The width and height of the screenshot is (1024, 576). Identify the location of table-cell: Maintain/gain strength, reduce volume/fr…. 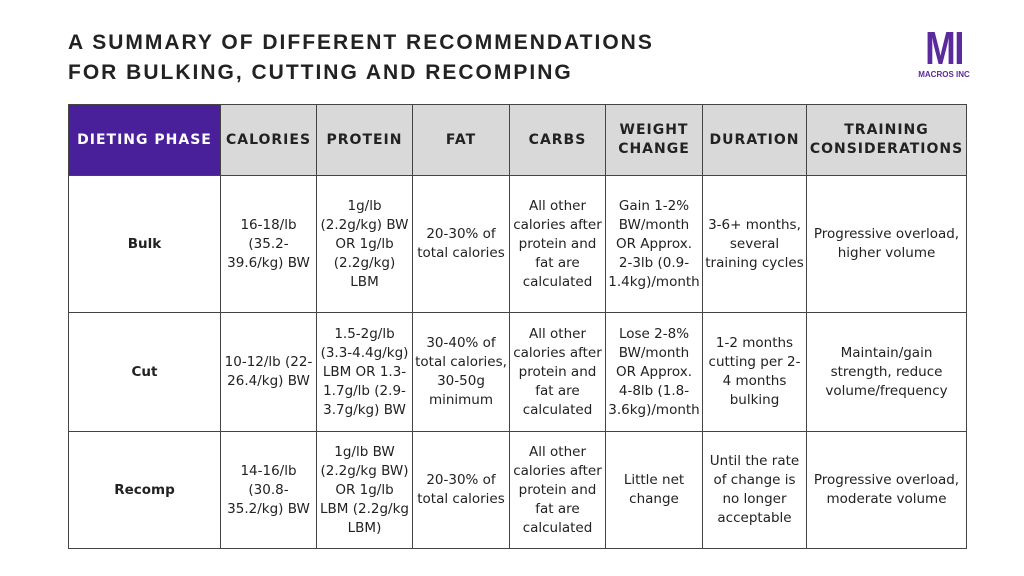
(886, 372).